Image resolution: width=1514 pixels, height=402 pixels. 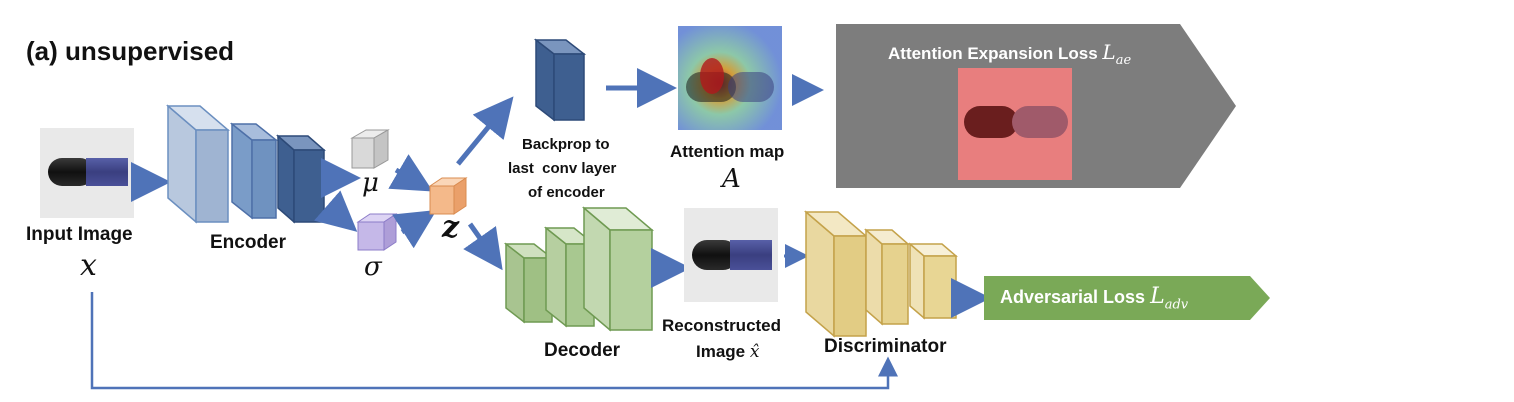 I want to click on input-image-label: Input Image, so click(x=79, y=234).